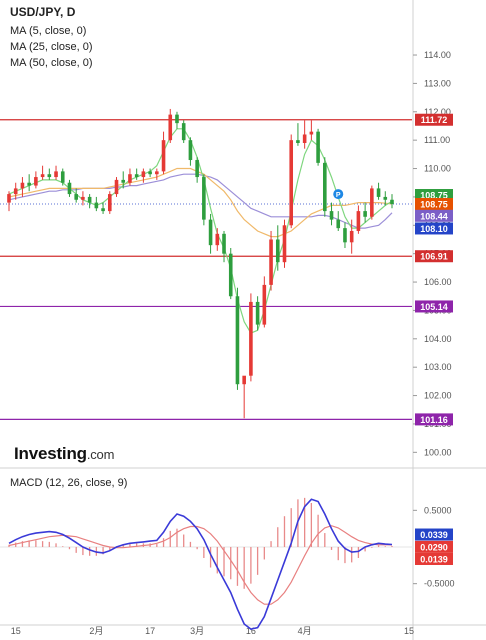 This screenshot has height=640, width=486. What do you see at coordinates (437, 112) in the screenshot?
I see `price-tick-label: 112.00` at bounding box center [437, 112].